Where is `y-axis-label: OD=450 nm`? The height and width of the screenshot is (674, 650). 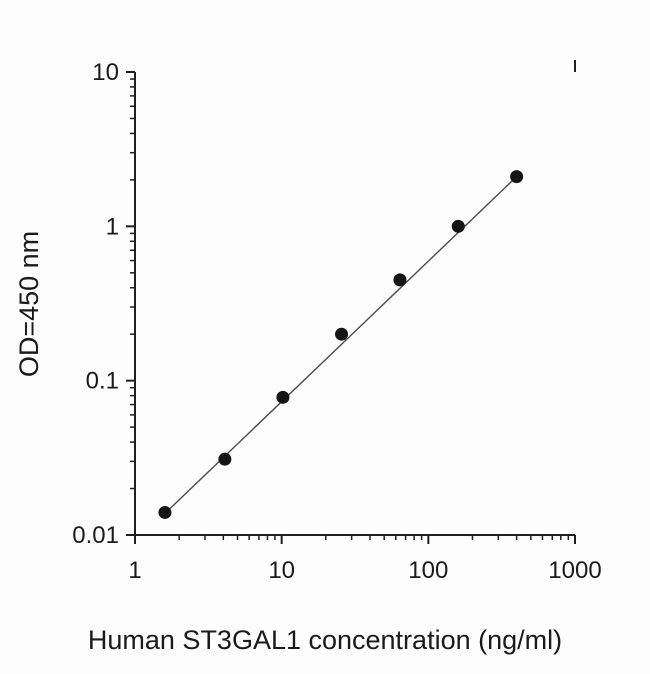
y-axis-label: OD=450 nm is located at coordinates (29, 304).